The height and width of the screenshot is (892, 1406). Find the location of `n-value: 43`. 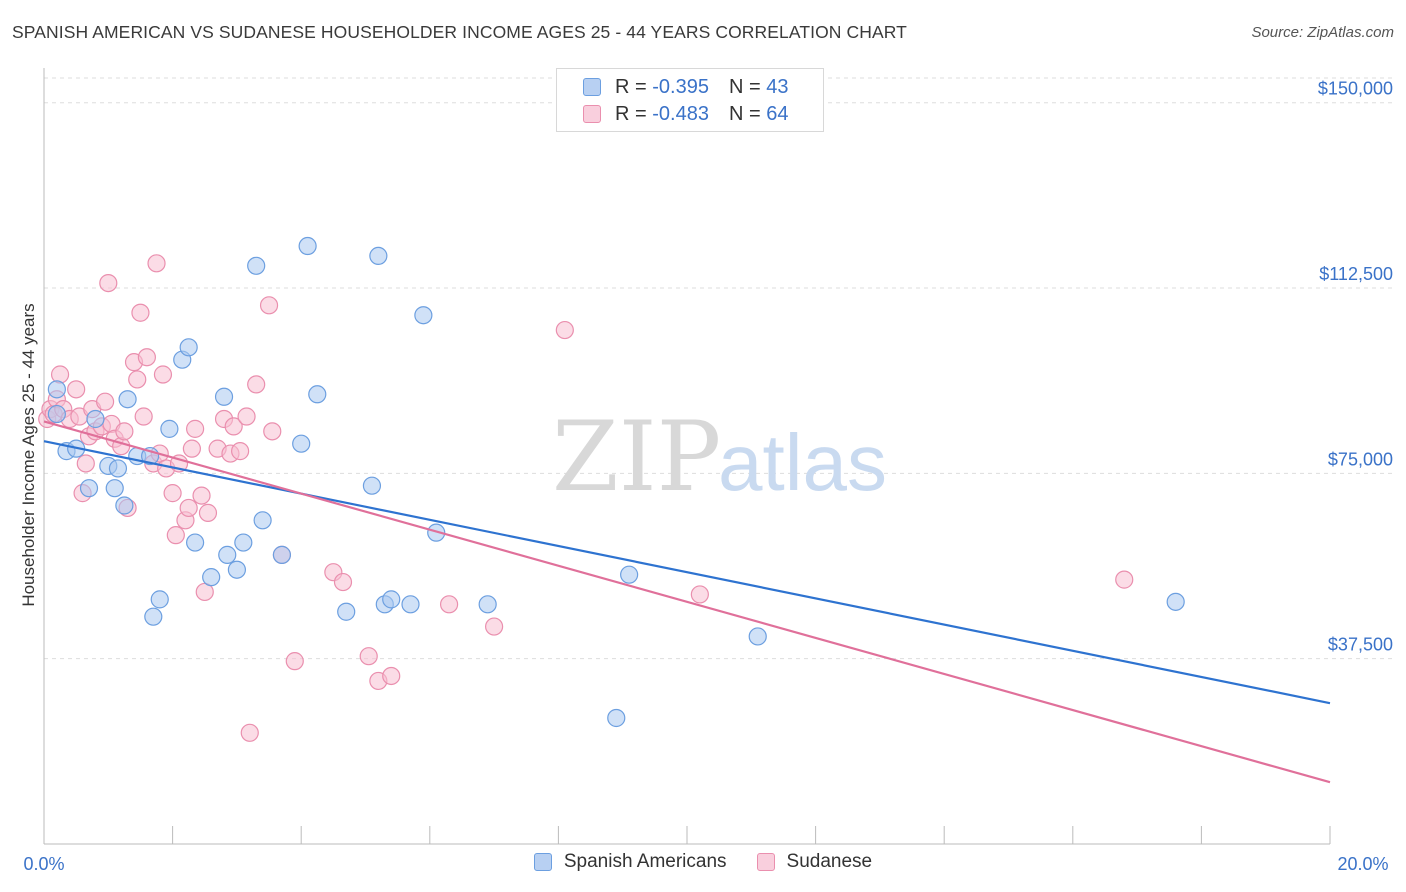

n-value: 43 is located at coordinates (777, 86).